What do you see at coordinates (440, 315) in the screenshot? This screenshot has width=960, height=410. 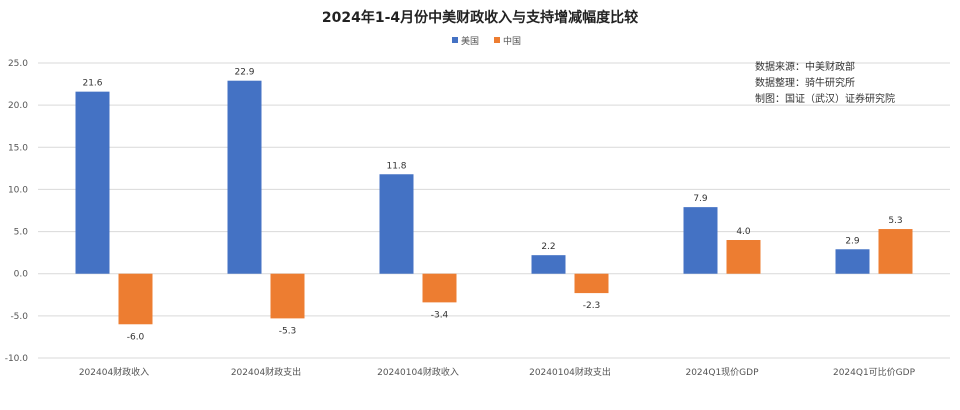 I see `data-label: -3.4` at bounding box center [440, 315].